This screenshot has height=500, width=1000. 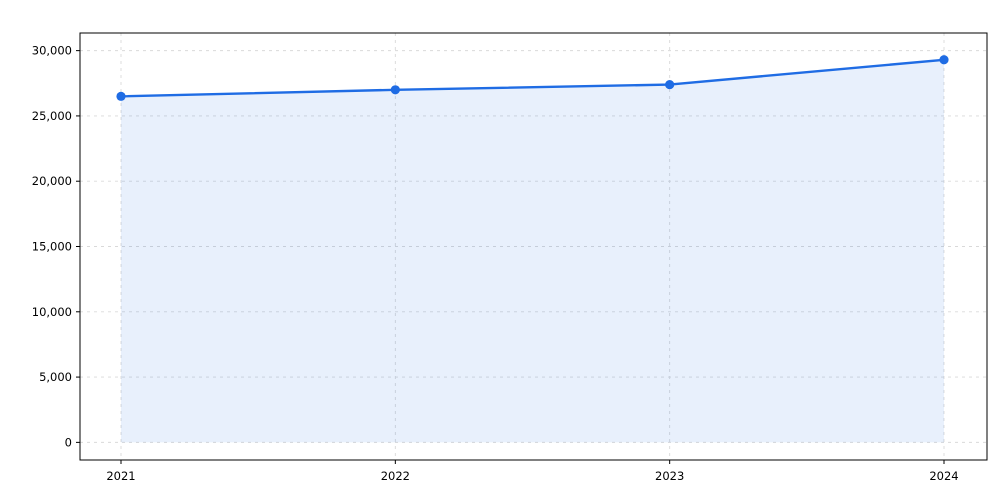 I want to click on data-line, so click(x=532, y=78).